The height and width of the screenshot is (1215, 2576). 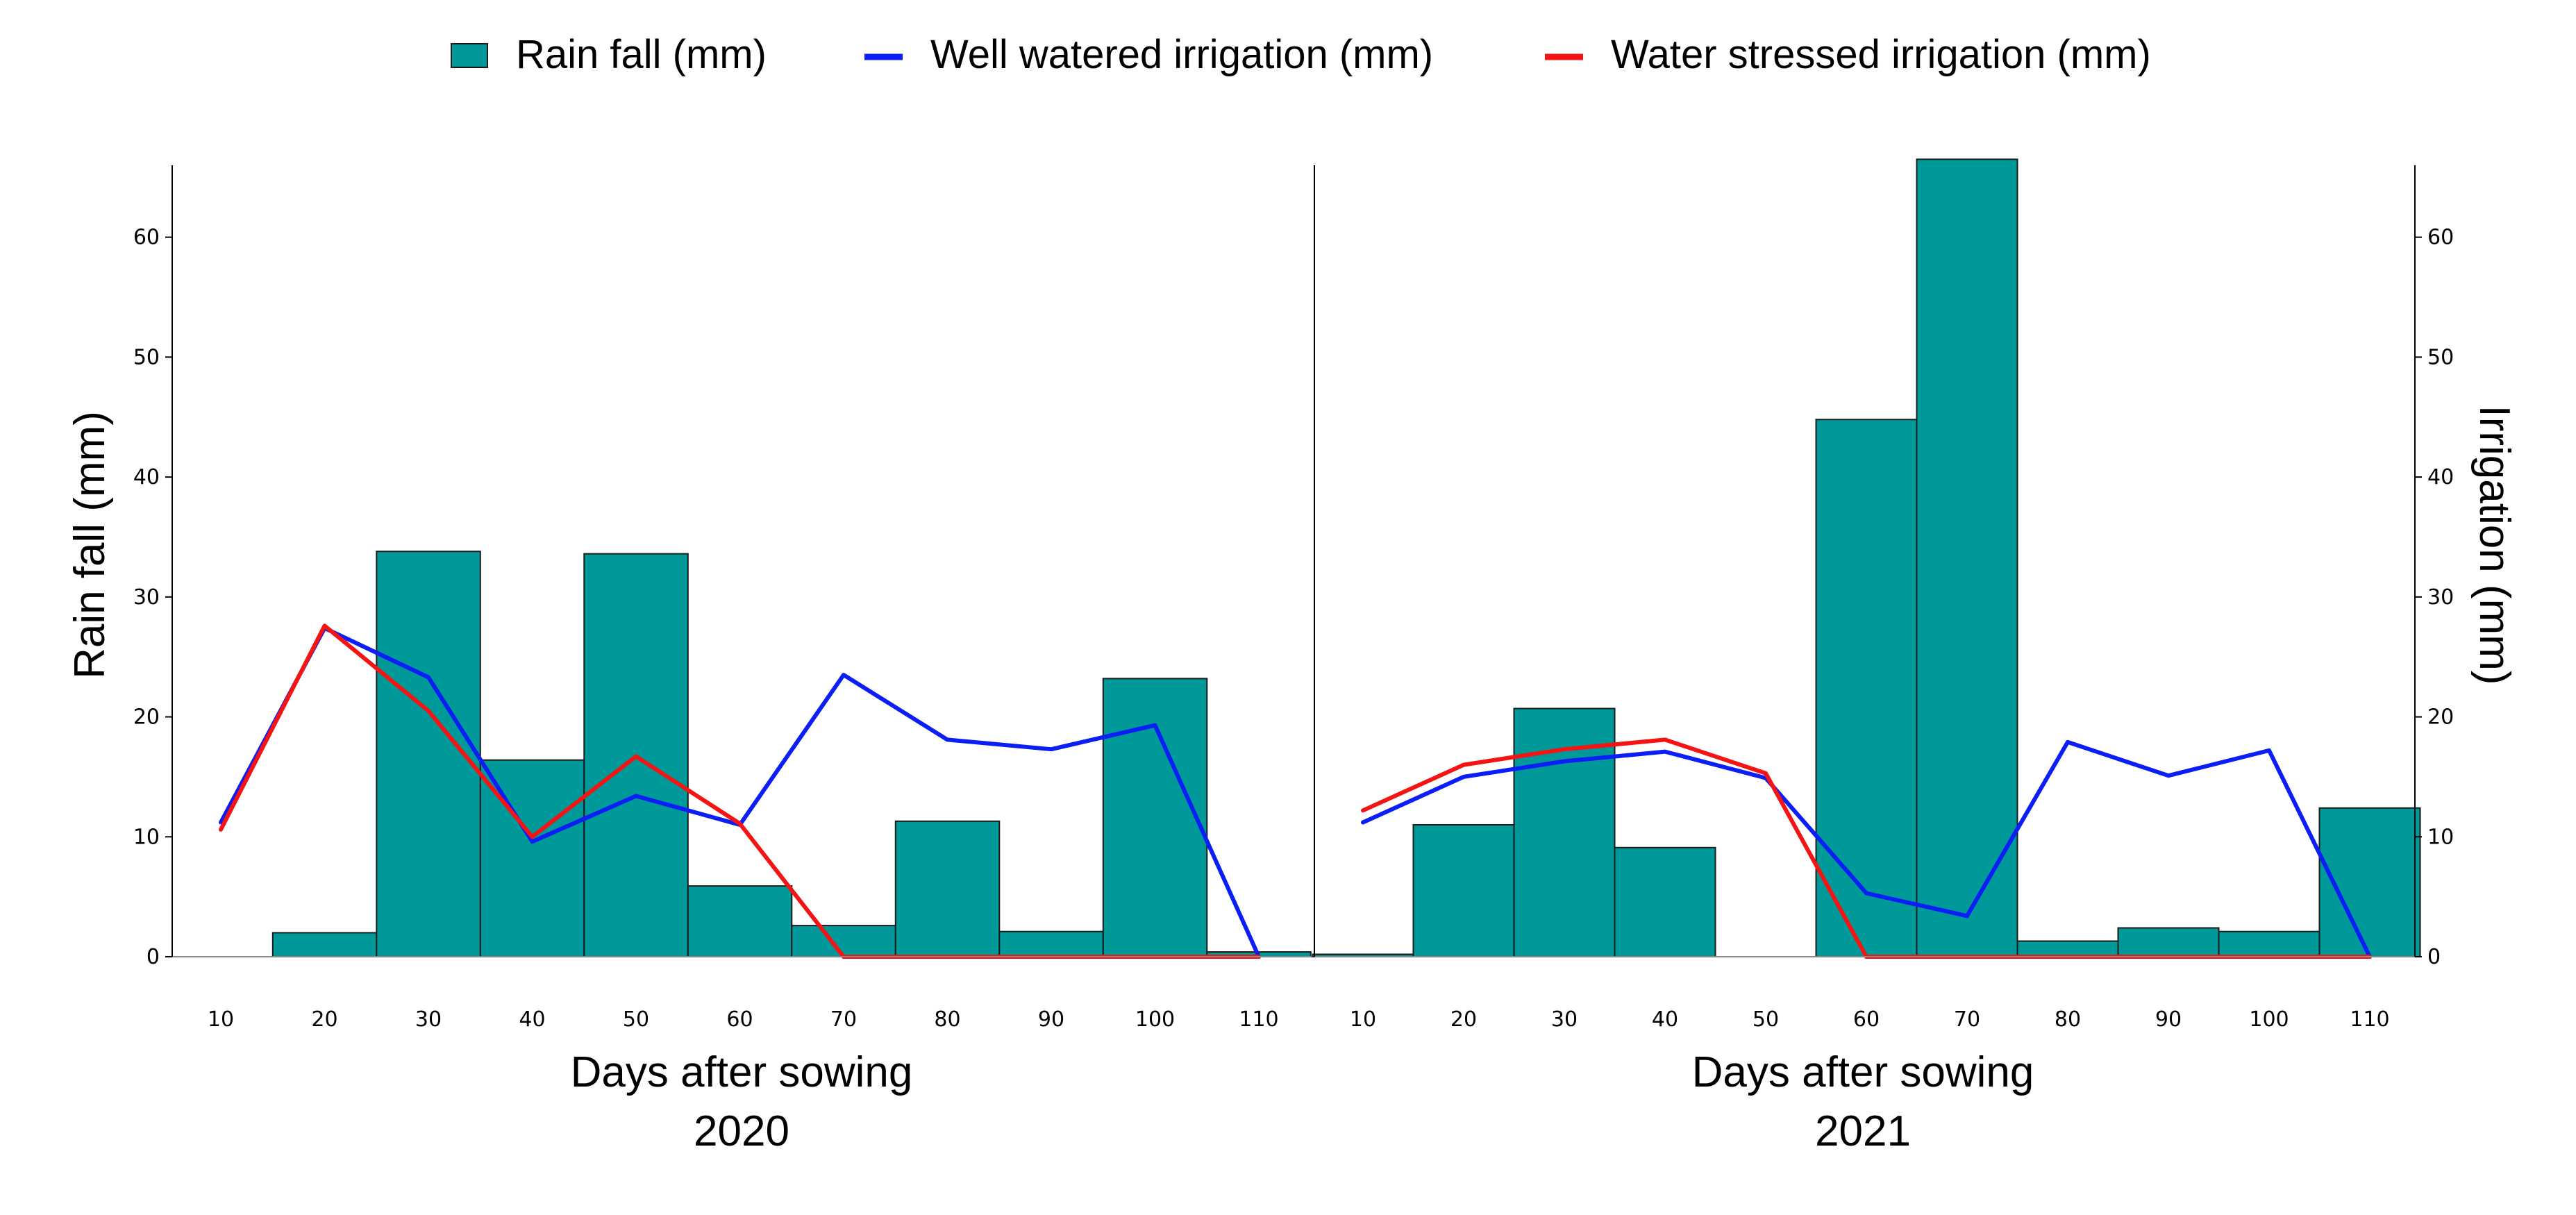 What do you see at coordinates (1863, 1072) in the screenshot?
I see `x-axis-title-2021: Days after sowing` at bounding box center [1863, 1072].